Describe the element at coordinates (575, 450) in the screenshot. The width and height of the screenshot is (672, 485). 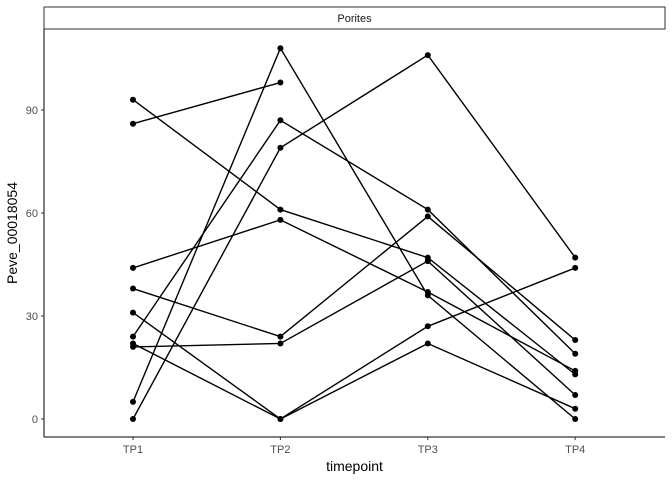
I see `x-tick-label: TP4` at that location.